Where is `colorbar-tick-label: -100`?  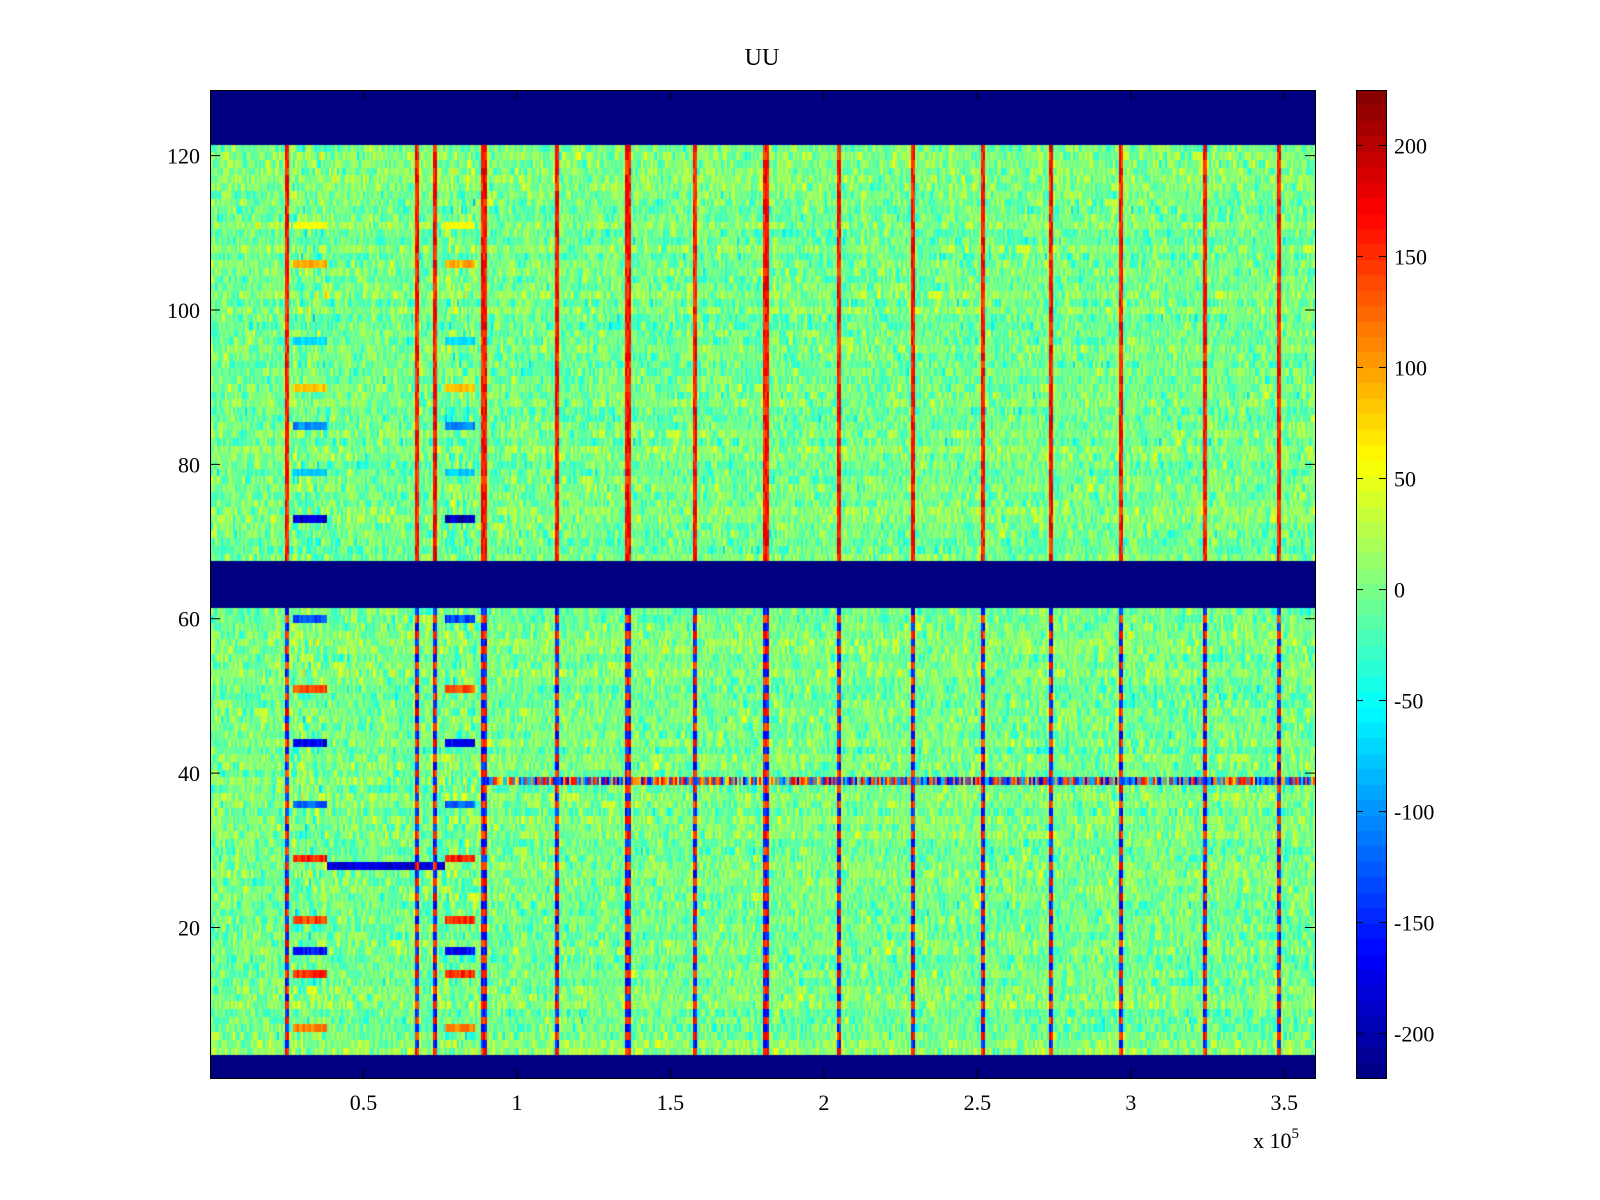
colorbar-tick-label: -100 is located at coordinates (1414, 812).